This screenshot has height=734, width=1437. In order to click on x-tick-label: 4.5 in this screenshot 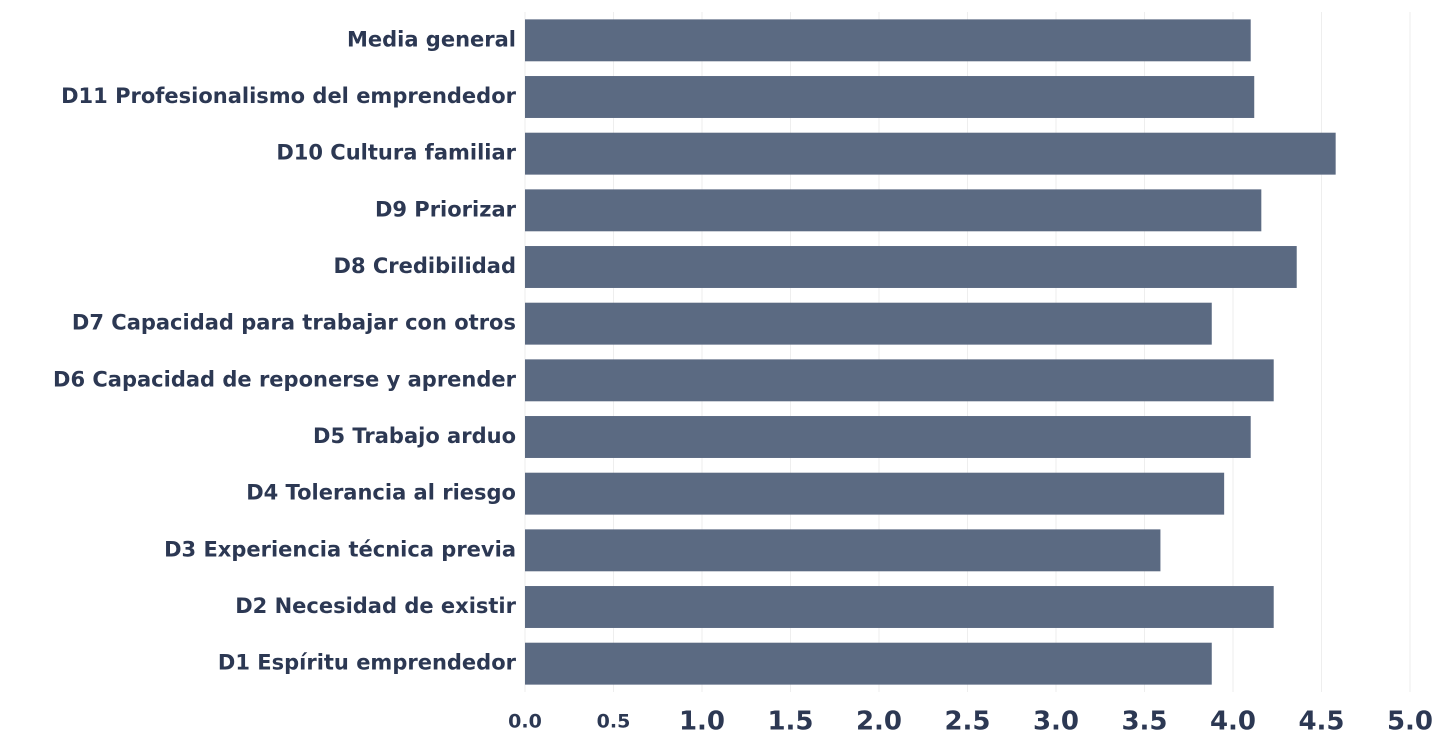, I will do `click(1321, 720)`.